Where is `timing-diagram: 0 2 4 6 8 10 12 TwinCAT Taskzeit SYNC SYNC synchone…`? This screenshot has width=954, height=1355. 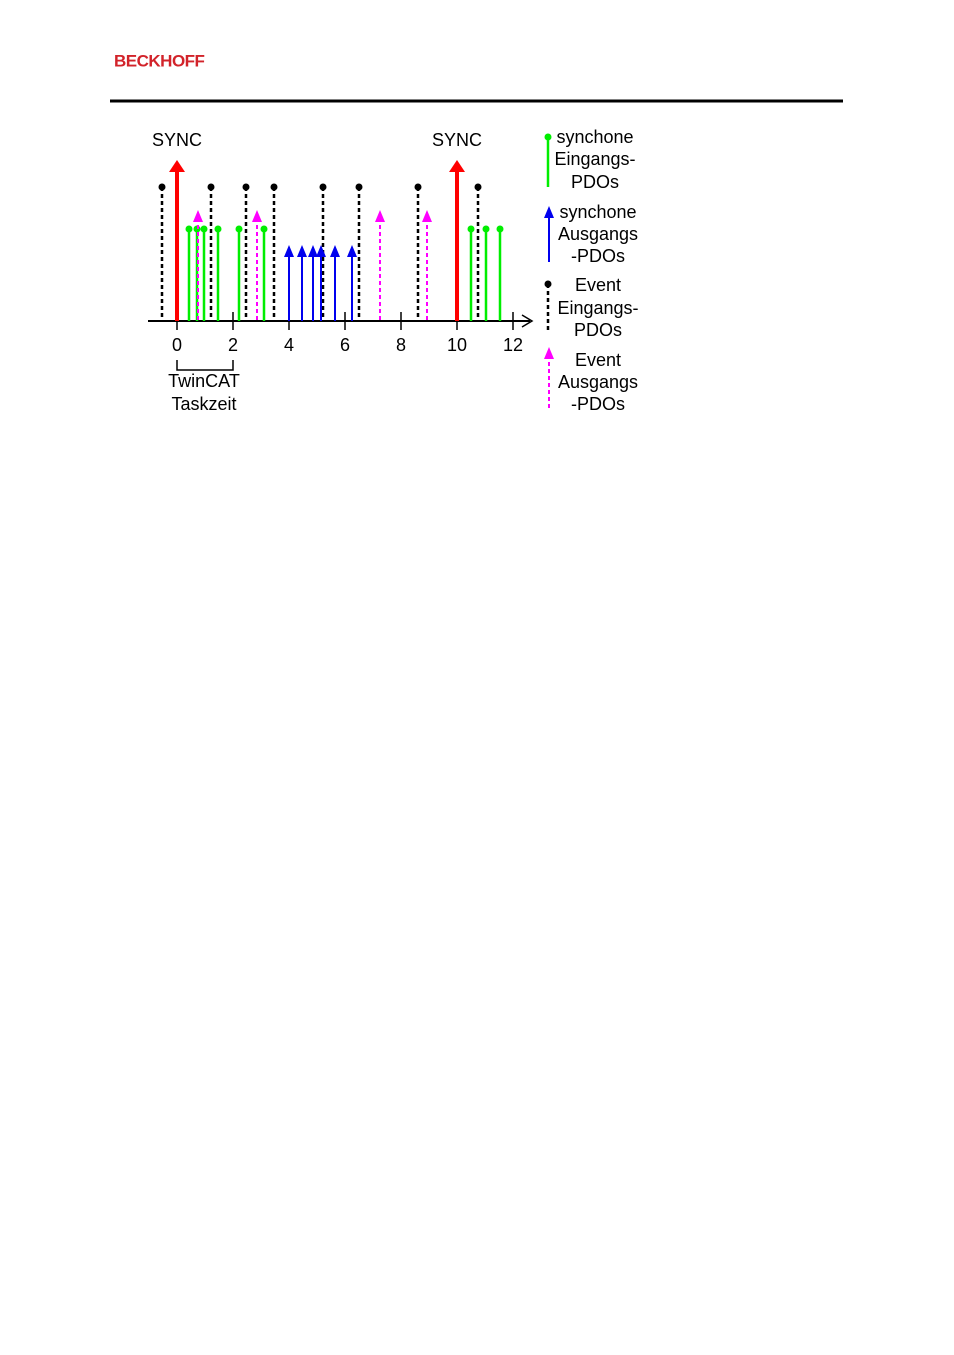
timing-diagram: 0 2 4 6 8 10 12 TwinCAT Taskzeit SYNC SYNC synchone… is located at coordinates (393, 270).